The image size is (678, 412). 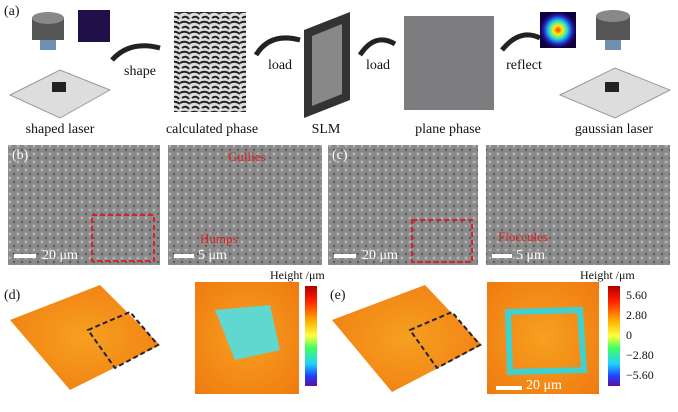 I want to click on colorbar-tick-label: −2.80, so click(x=640, y=355).